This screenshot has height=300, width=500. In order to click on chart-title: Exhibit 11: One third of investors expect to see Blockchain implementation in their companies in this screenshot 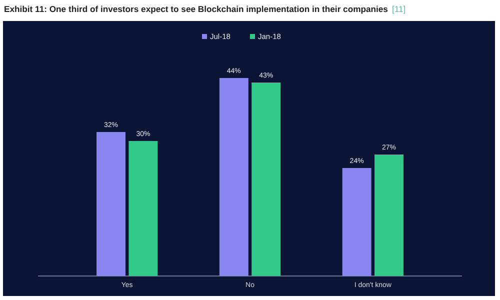, I will do `click(196, 9)`.